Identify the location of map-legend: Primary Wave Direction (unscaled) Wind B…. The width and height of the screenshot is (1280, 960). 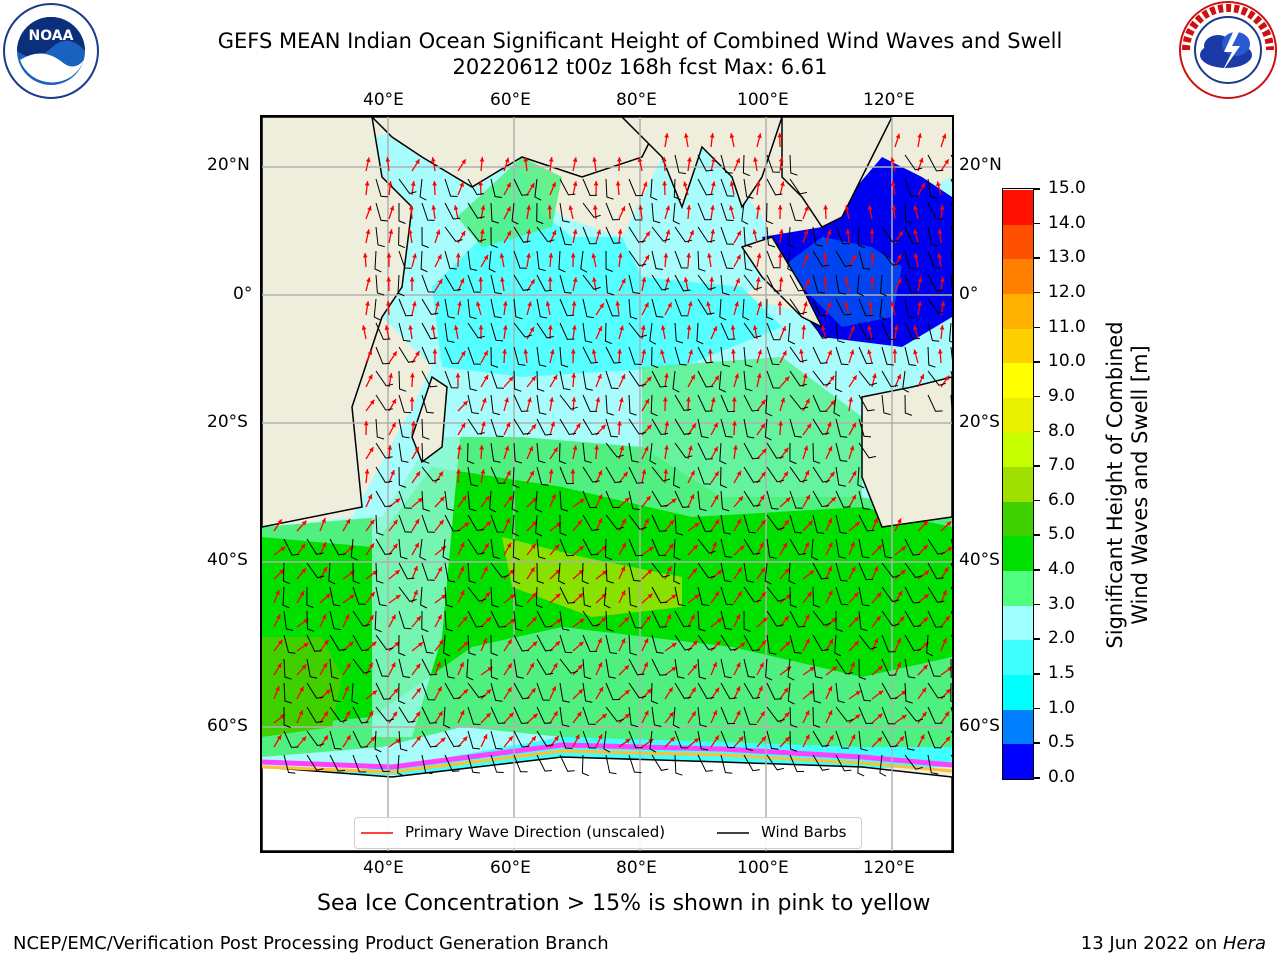
(608, 833).